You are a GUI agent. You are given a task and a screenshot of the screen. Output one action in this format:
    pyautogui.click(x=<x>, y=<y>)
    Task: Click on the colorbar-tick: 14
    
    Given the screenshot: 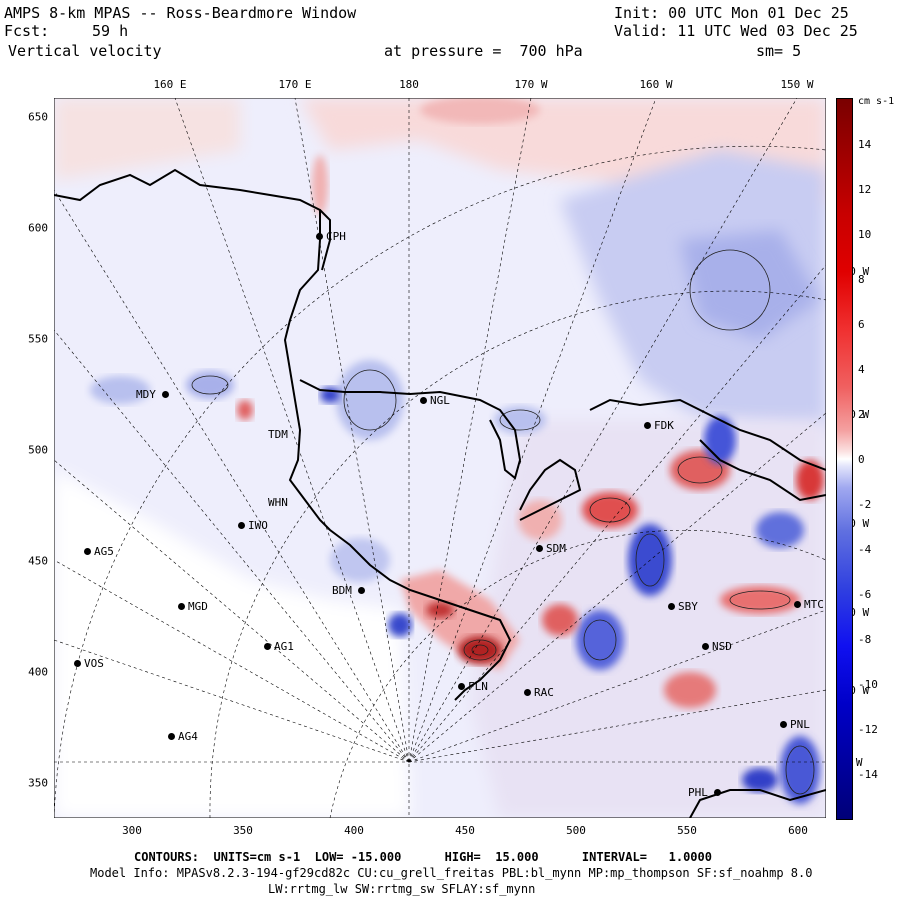 What is the action you would take?
    pyautogui.click(x=865, y=144)
    